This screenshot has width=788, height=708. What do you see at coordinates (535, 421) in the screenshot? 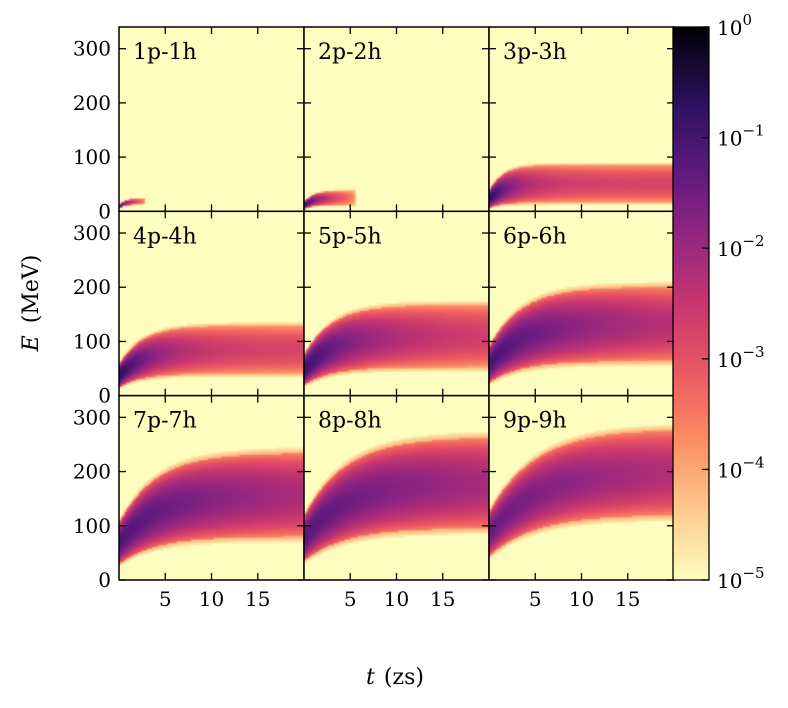
I see `panel-label: 9p-9h` at bounding box center [535, 421].